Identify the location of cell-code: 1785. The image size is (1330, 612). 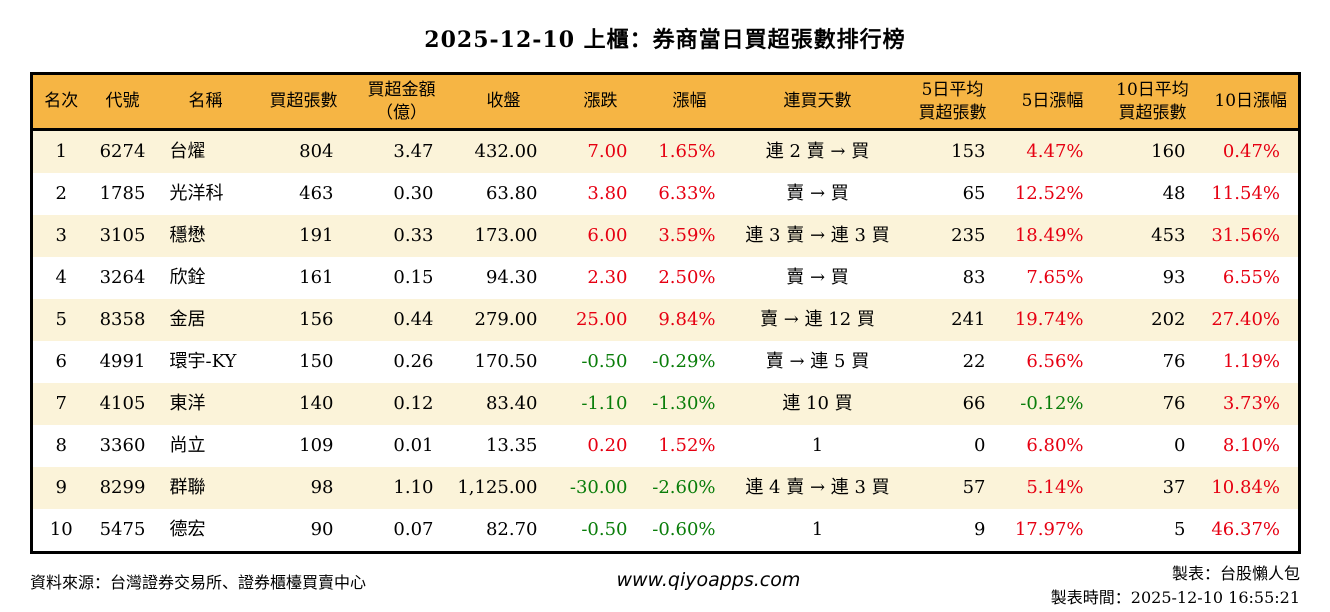
(122, 193).